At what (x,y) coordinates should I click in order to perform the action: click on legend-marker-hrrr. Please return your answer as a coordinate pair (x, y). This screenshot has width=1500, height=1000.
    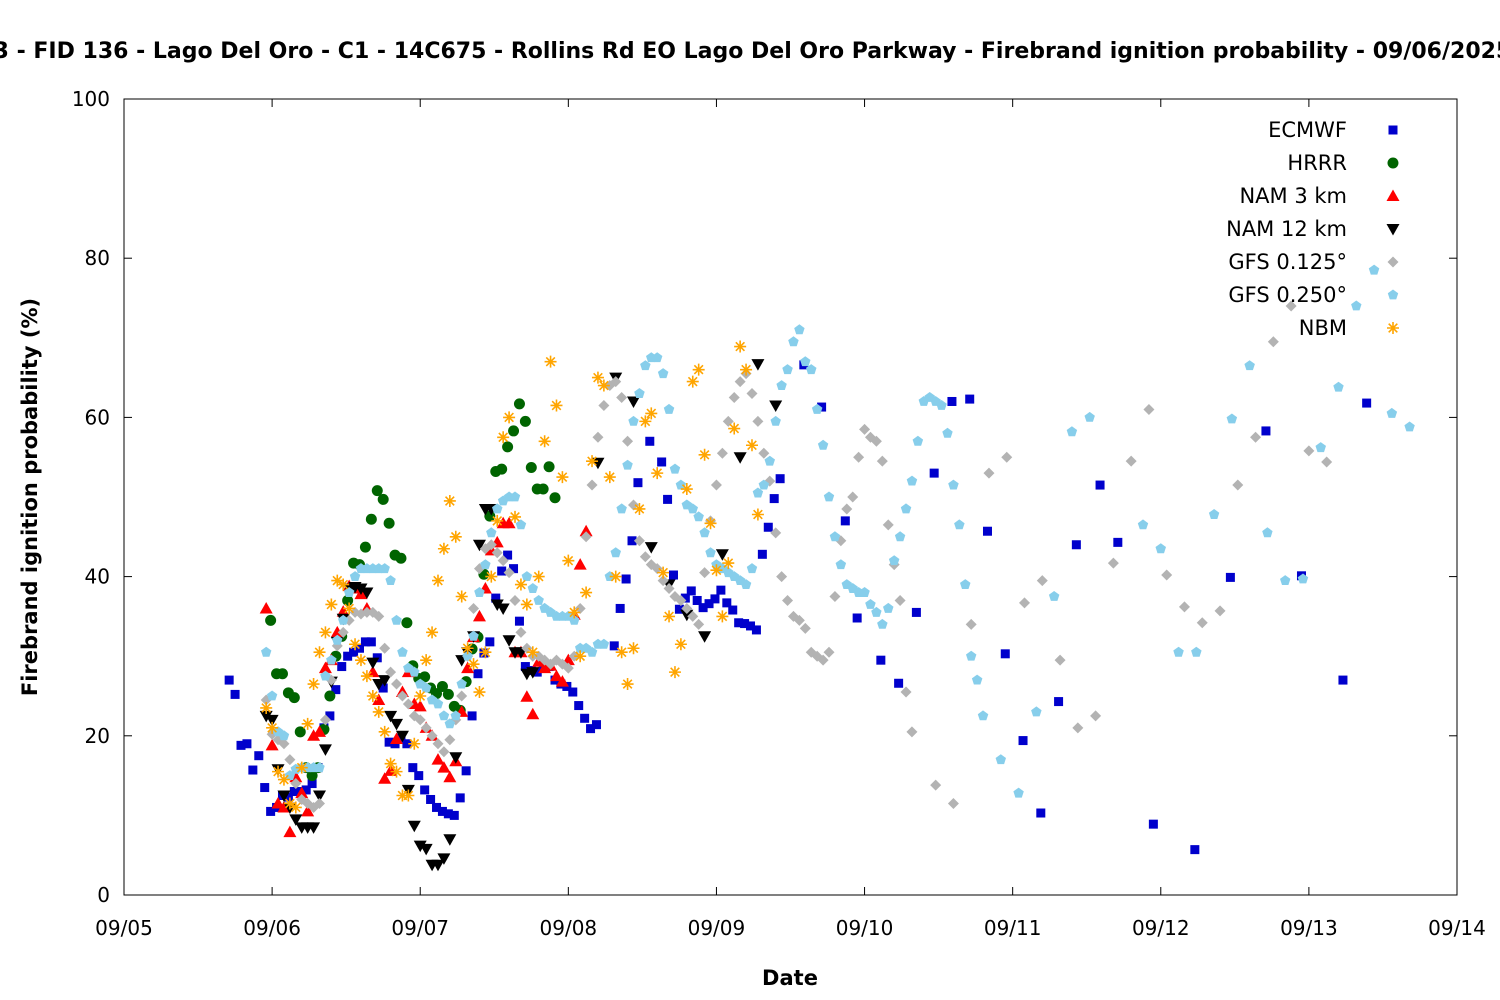
    Looking at the image, I should click on (1393, 163).